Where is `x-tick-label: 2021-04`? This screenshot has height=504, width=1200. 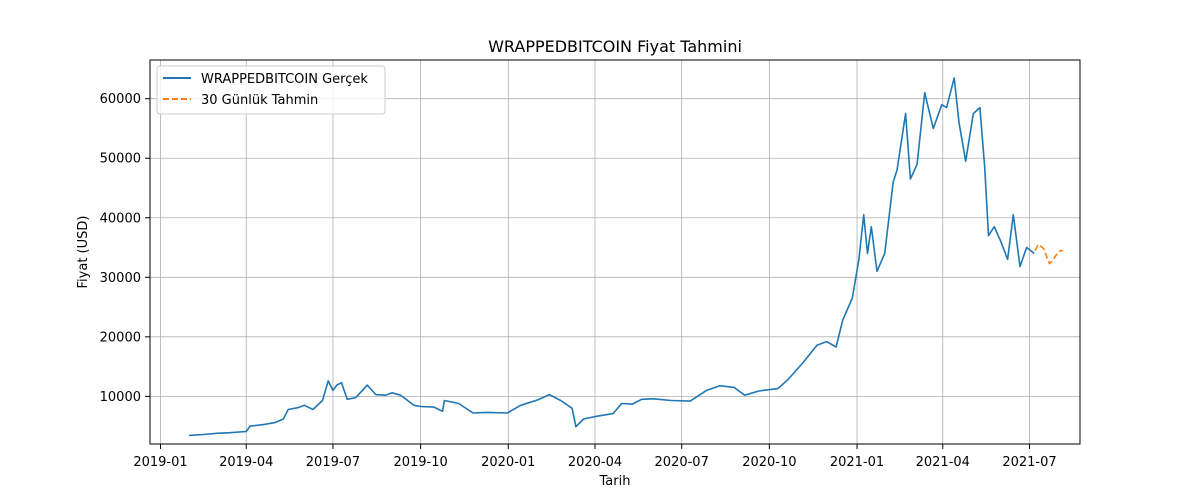
x-tick-label: 2021-04 is located at coordinates (943, 462).